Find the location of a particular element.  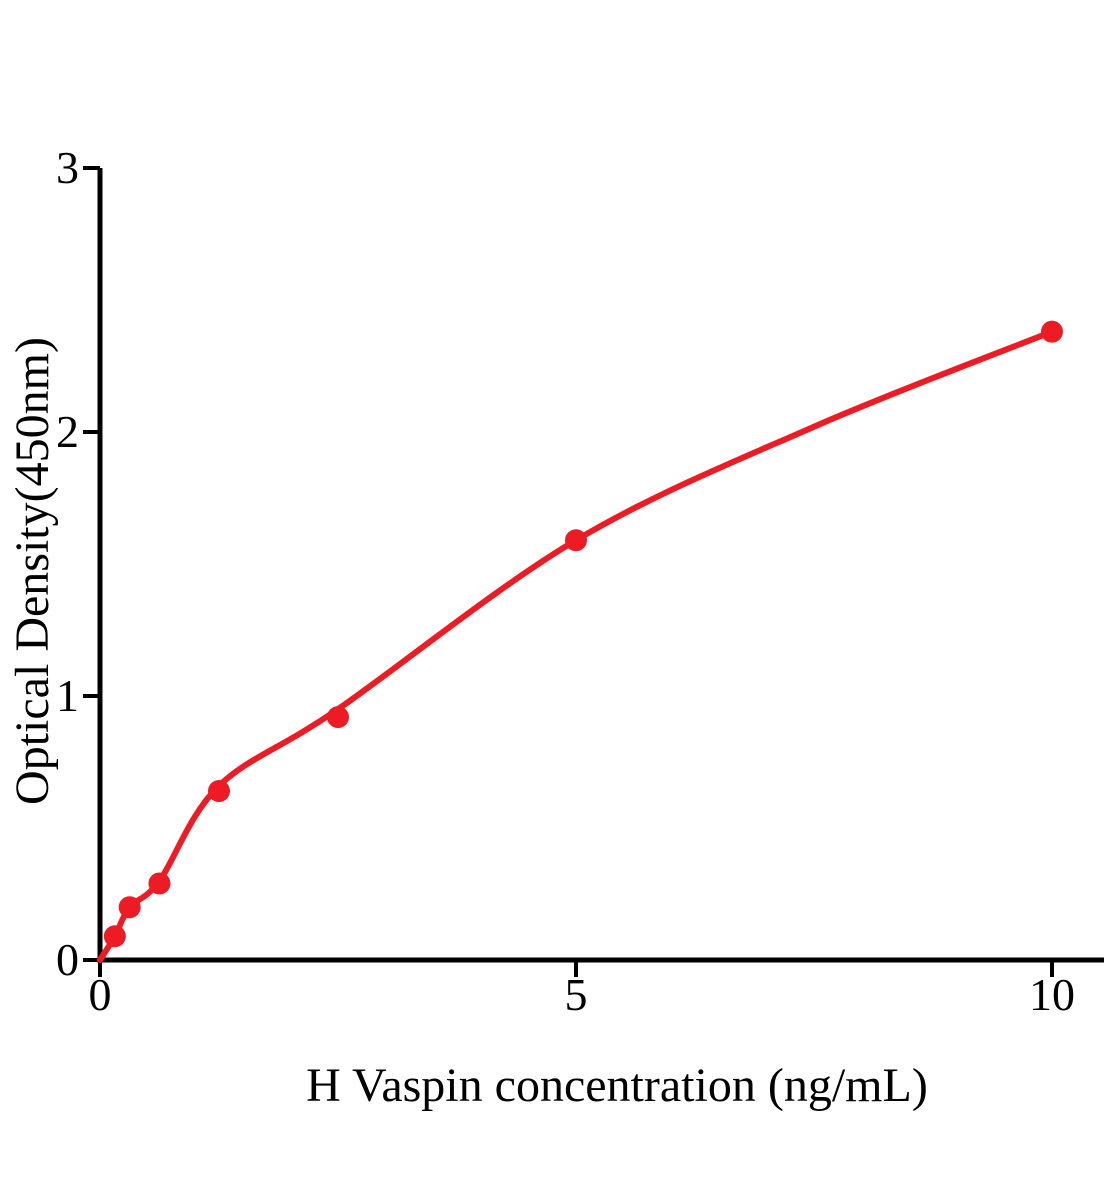

data-point-2.5 is located at coordinates (338, 717).